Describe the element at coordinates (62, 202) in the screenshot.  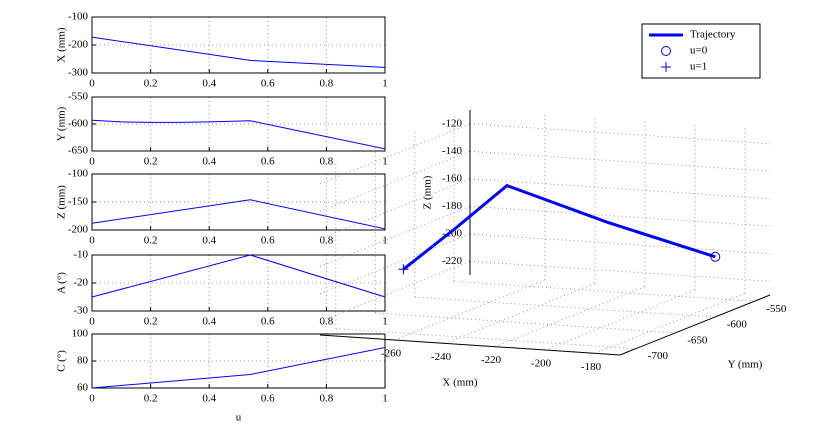
I see `y-axis-label: Z (mm)` at that location.